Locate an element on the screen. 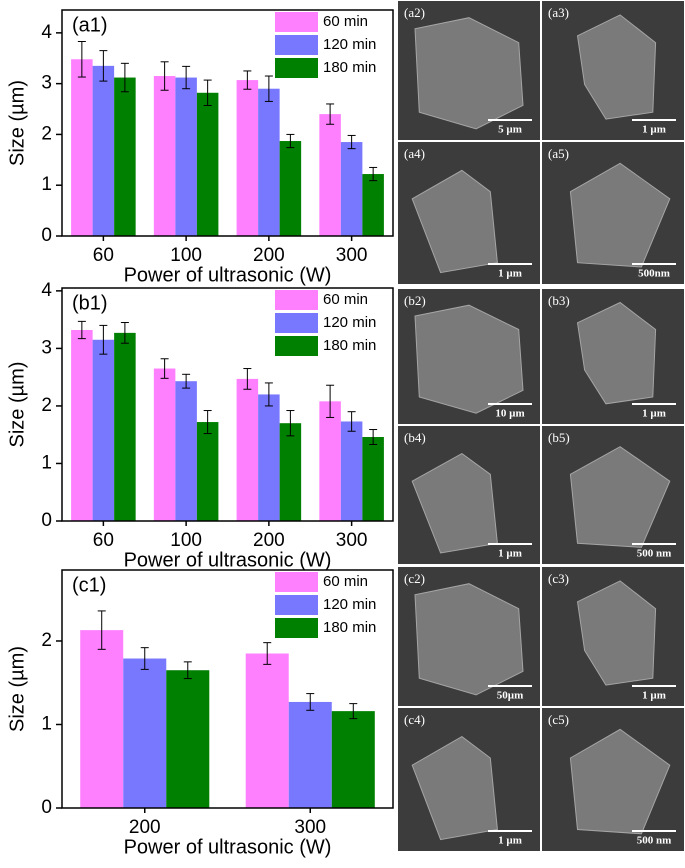  sem-image: (c4) 1 µm is located at coordinates (469, 779).